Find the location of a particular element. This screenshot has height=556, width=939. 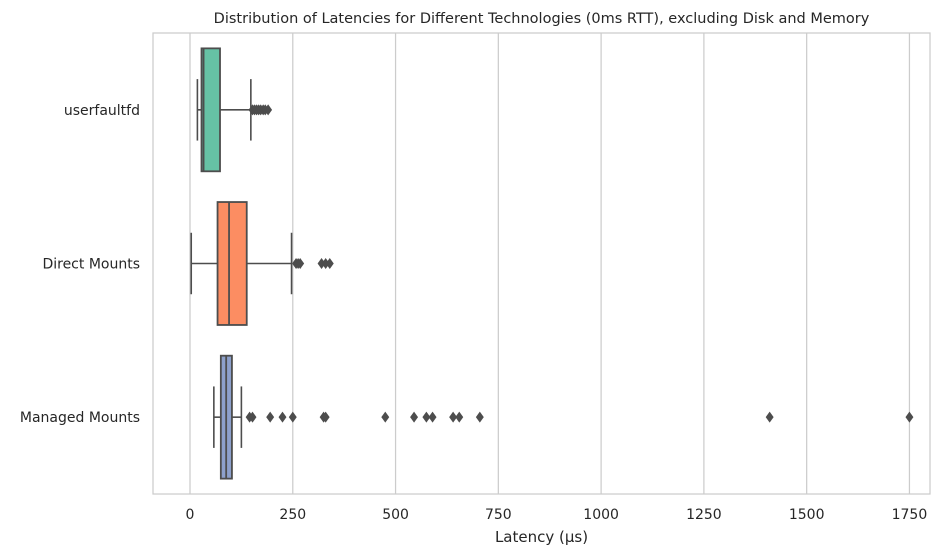

x-tick-label-1500: 1500 is located at coordinates (807, 515).